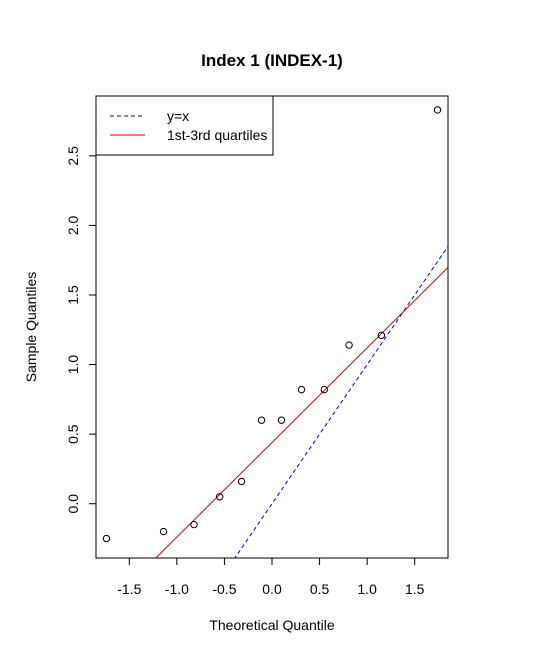  Describe the element at coordinates (73, 295) in the screenshot. I see `y-tick-label: 1.5` at that location.